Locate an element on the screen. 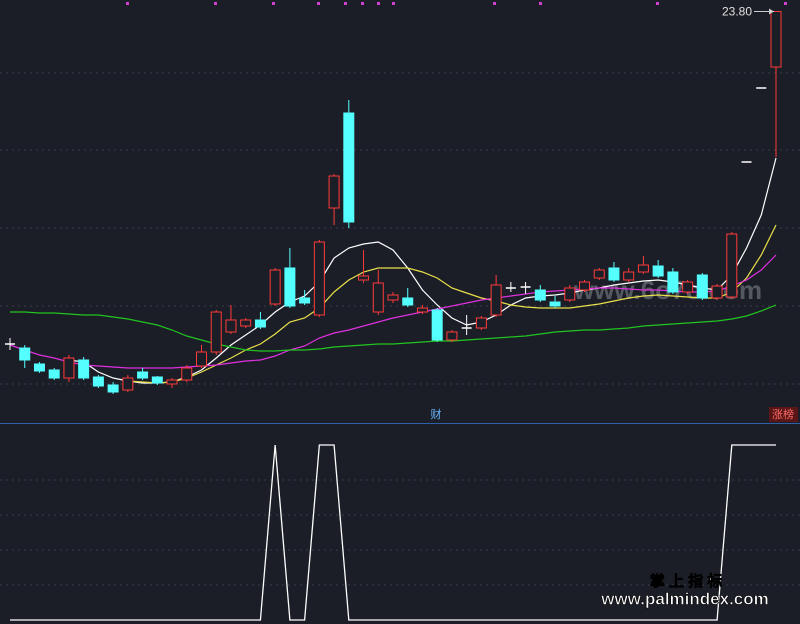 The image size is (800, 624). max-label: 23.80 is located at coordinates (737, 12).